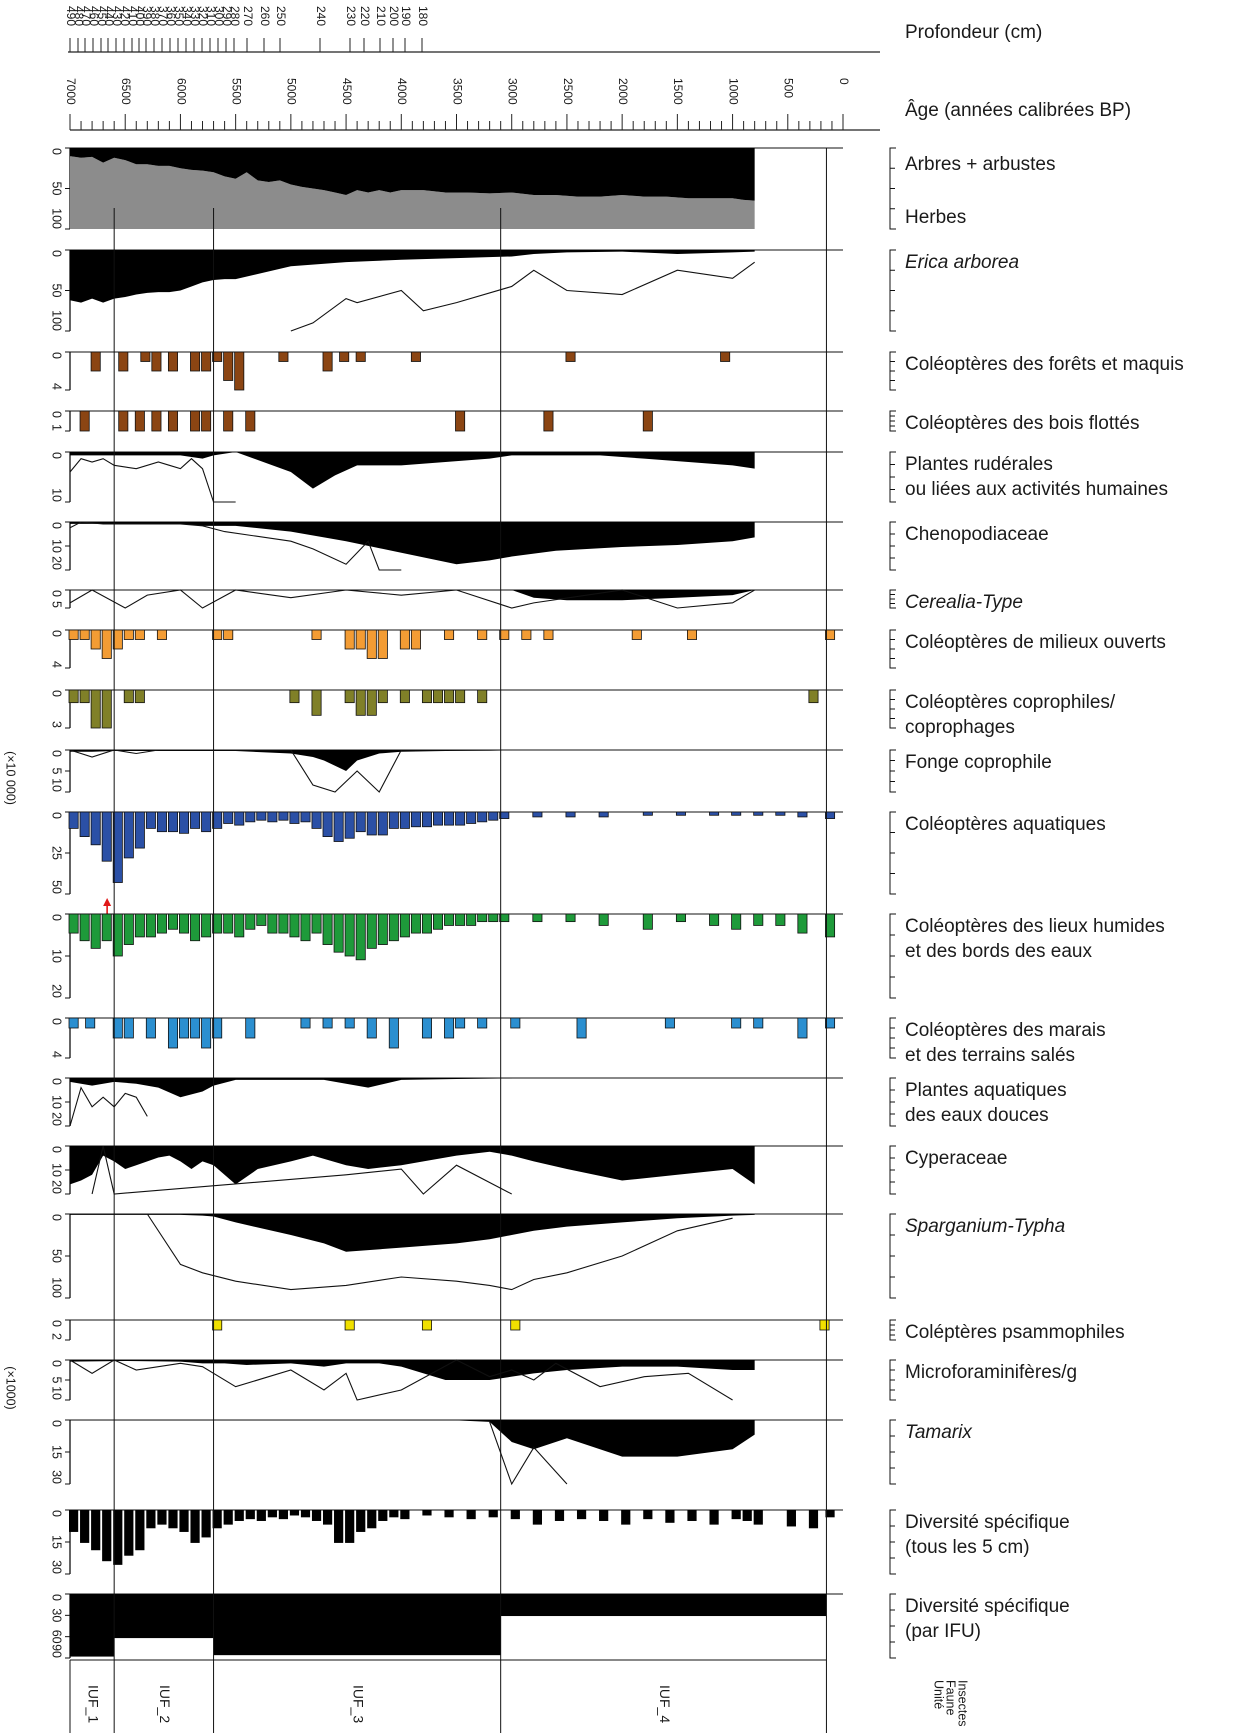 Image resolution: width=1234 pixels, height=1733 pixels. What do you see at coordinates (977, 534) in the screenshot?
I see `panel-label: Chenopodiaceae` at bounding box center [977, 534].